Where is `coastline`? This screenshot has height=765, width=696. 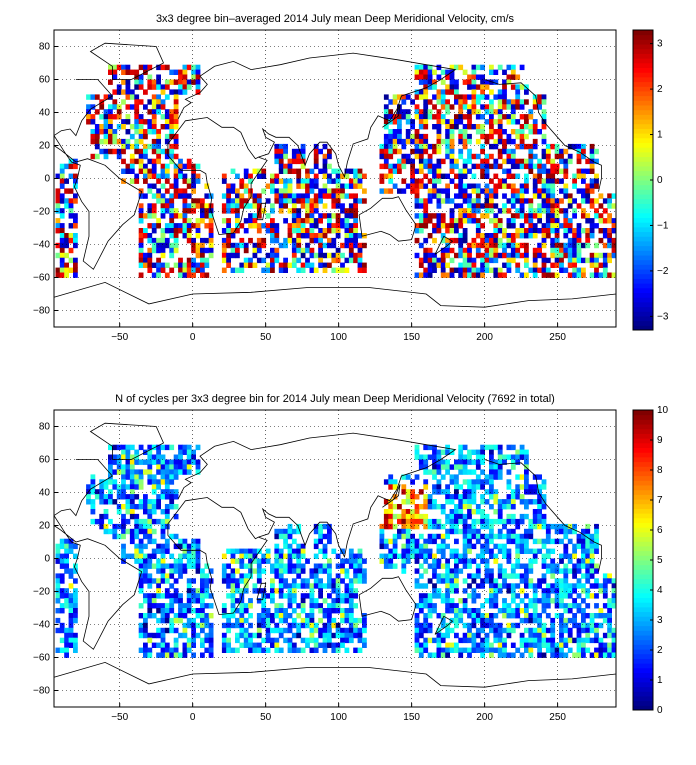
coastline is located at coordinates (391, 496).